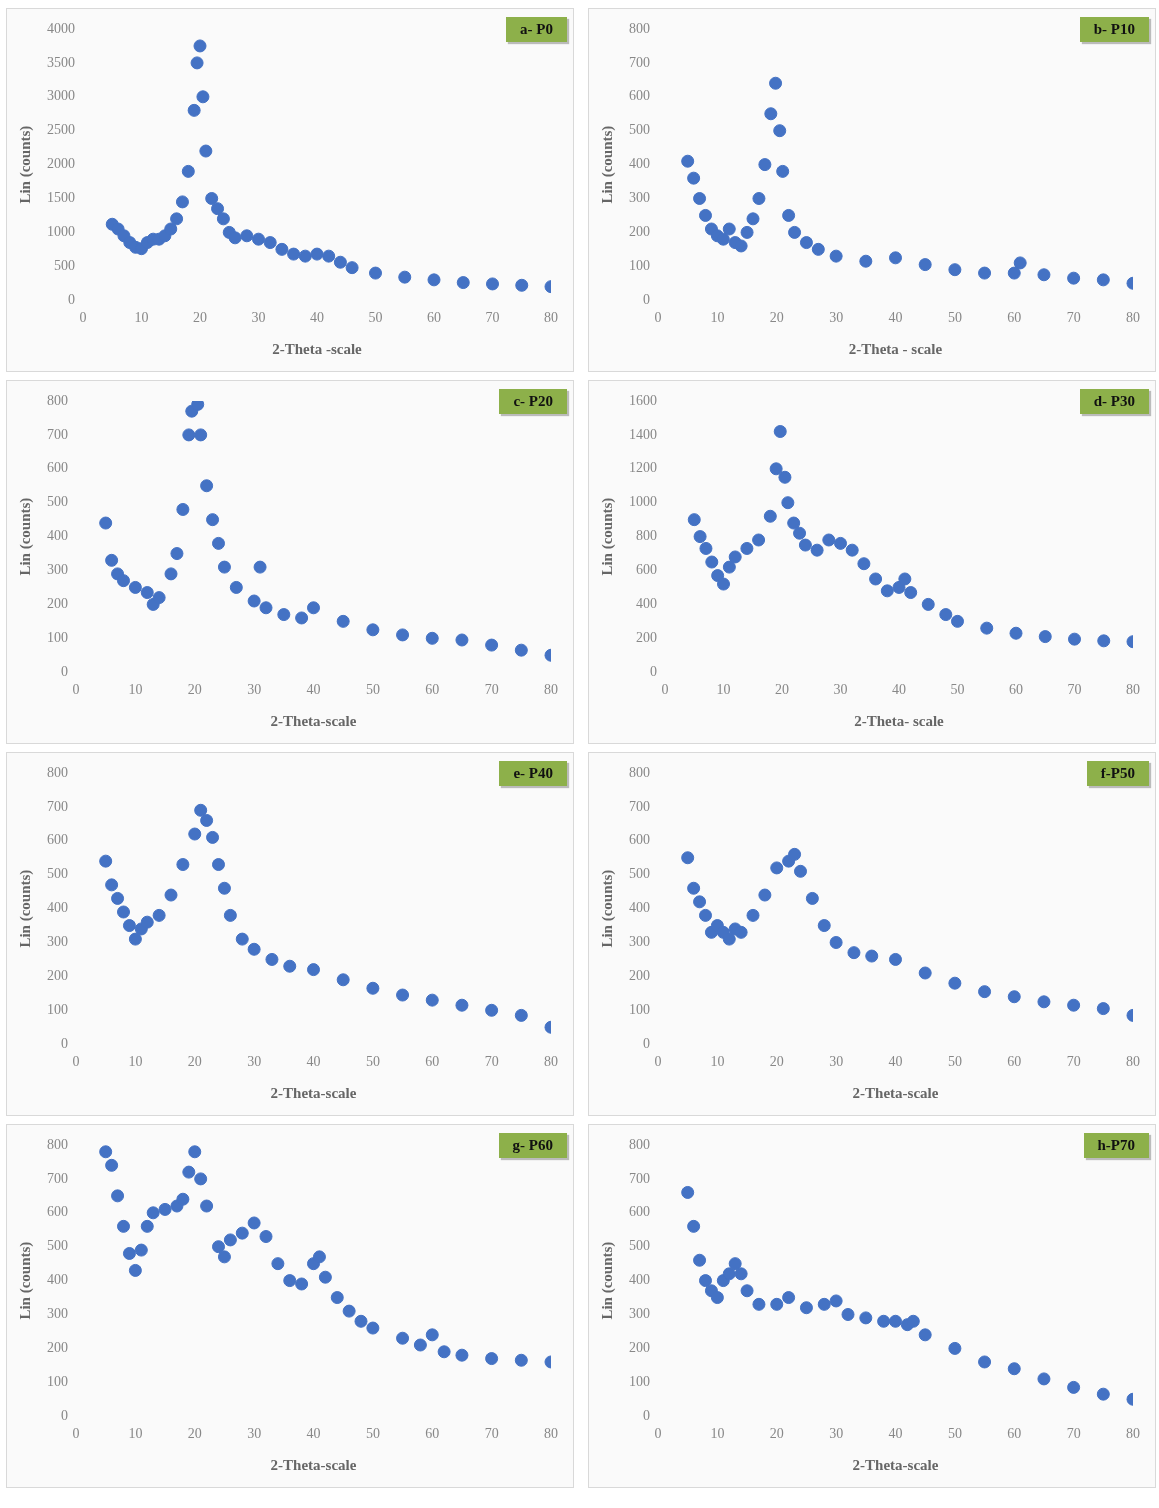 Image resolution: width=1159 pixels, height=1508 pixels. I want to click on chart-title: d- P30, so click(1114, 401).